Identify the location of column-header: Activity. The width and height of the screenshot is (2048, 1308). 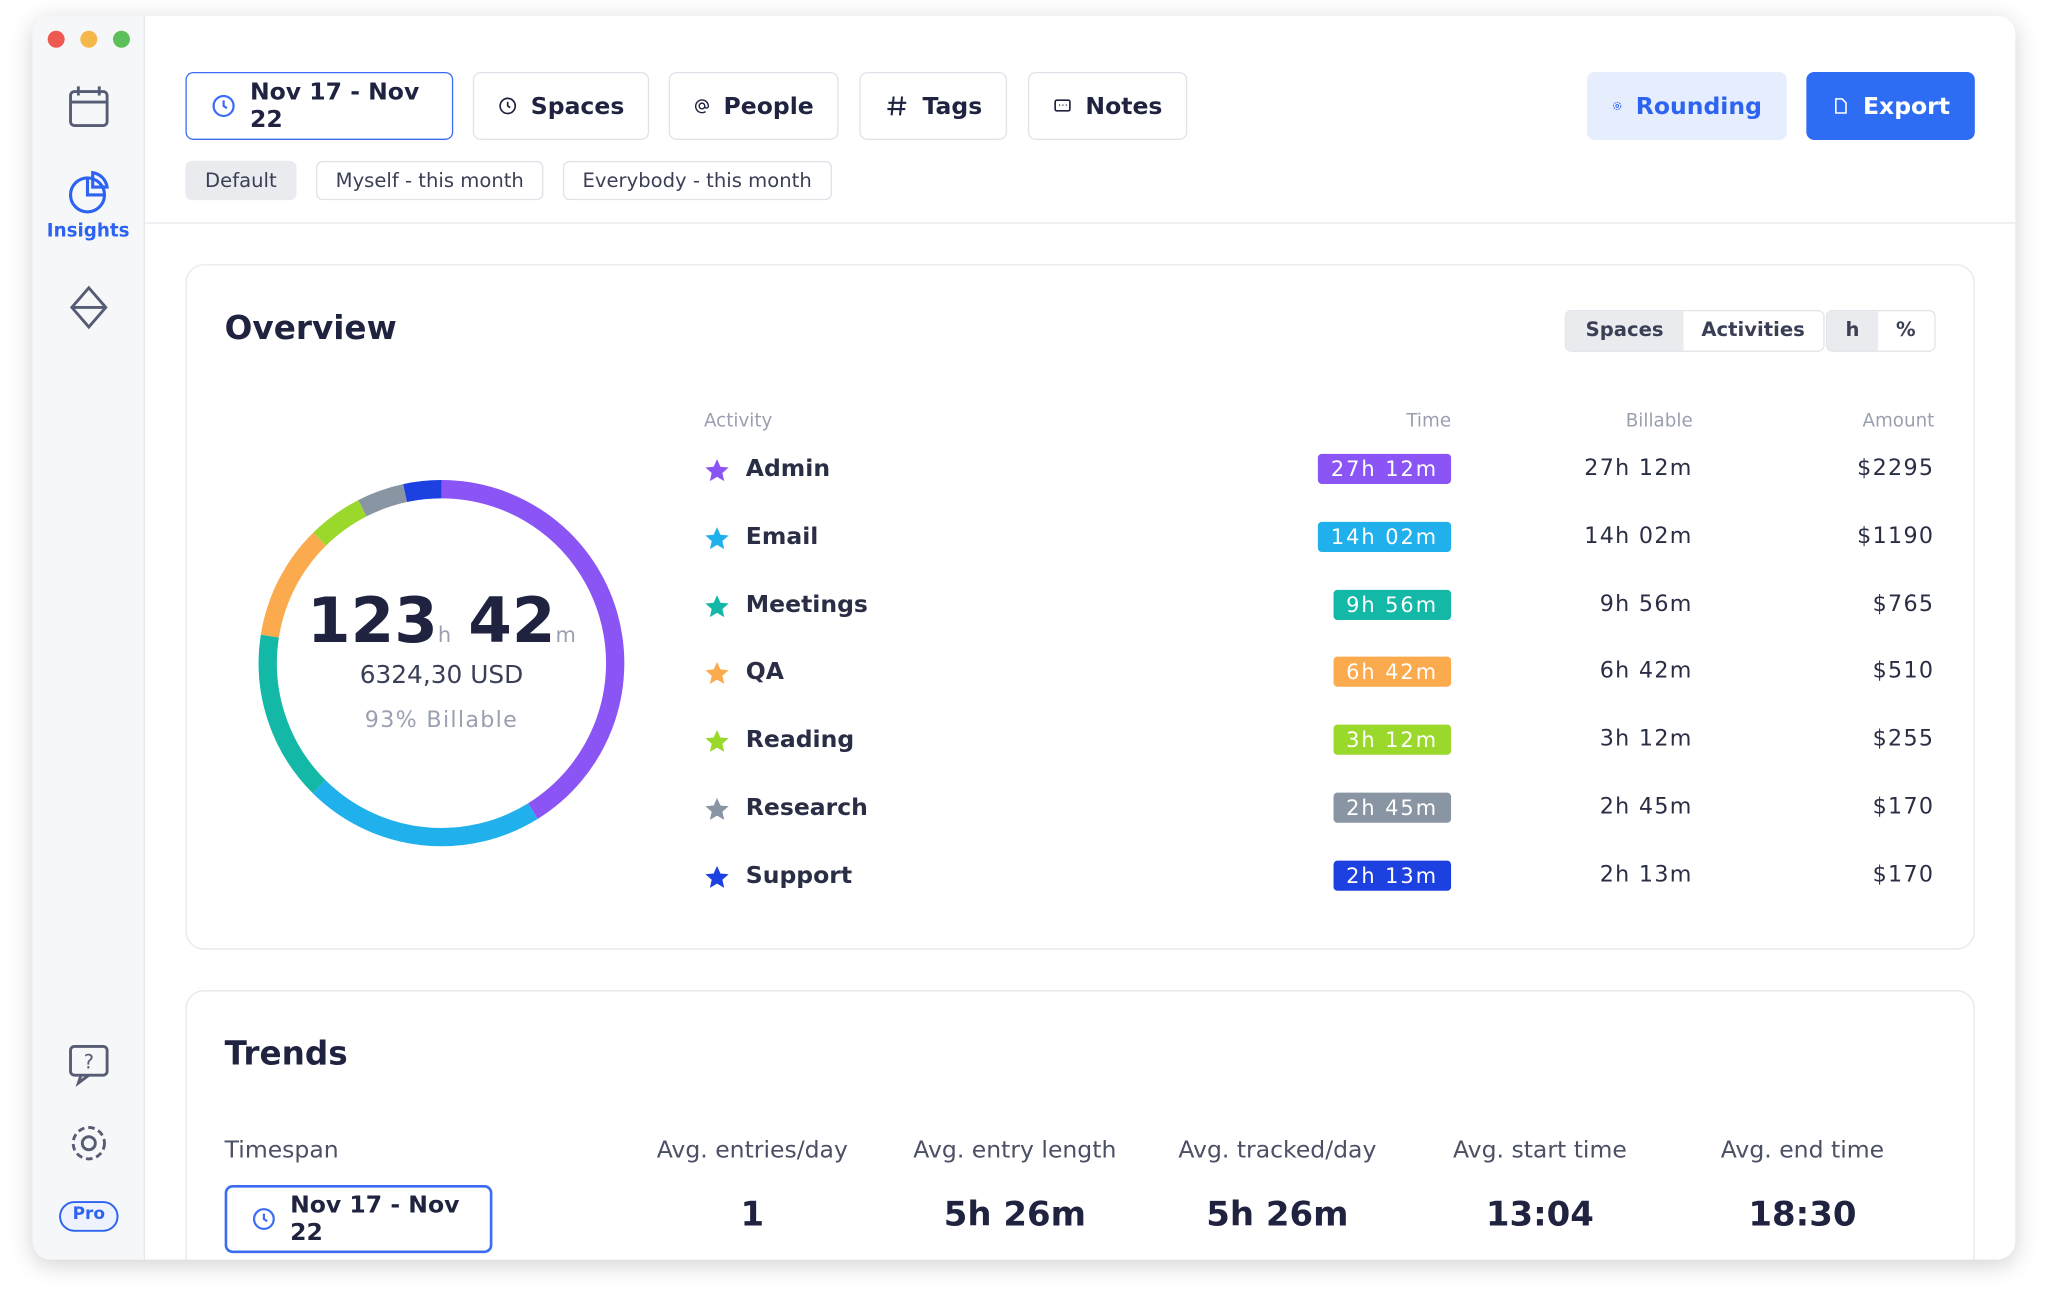
(738, 421).